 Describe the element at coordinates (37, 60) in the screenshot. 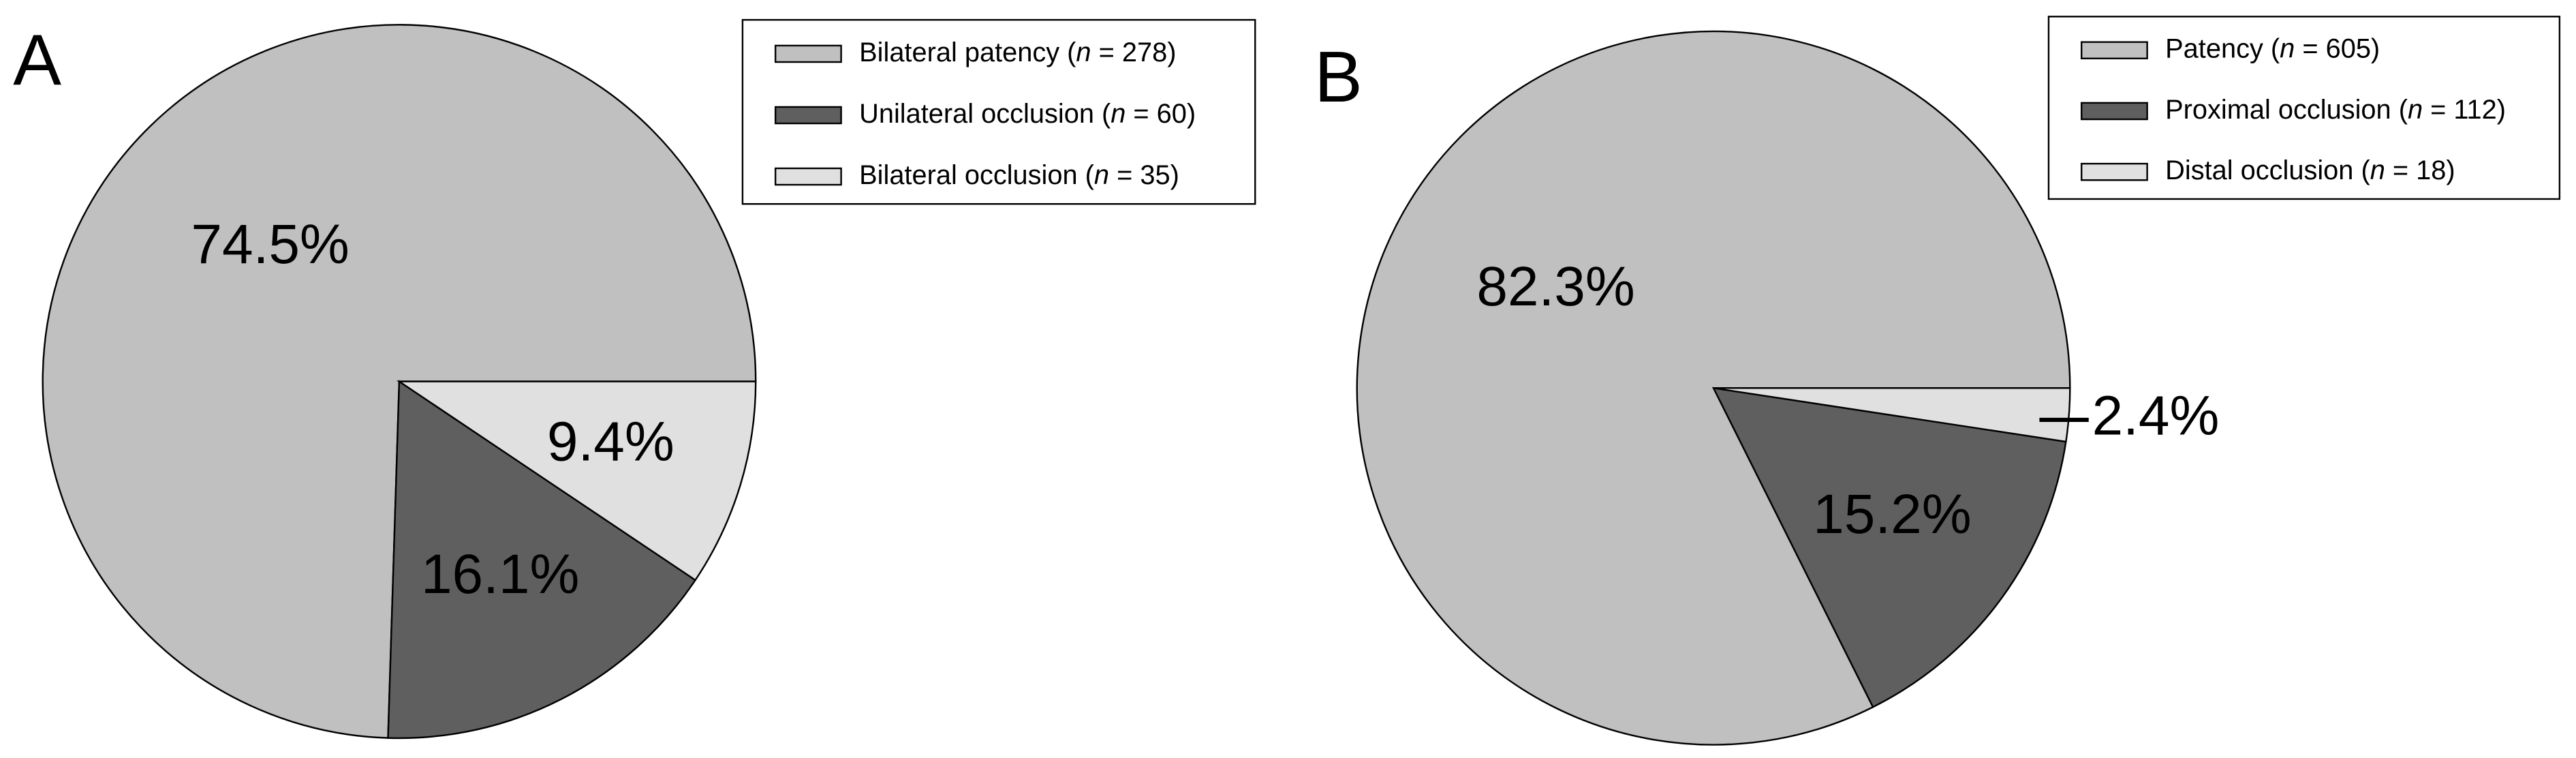

I see `panel-label: A` at that location.